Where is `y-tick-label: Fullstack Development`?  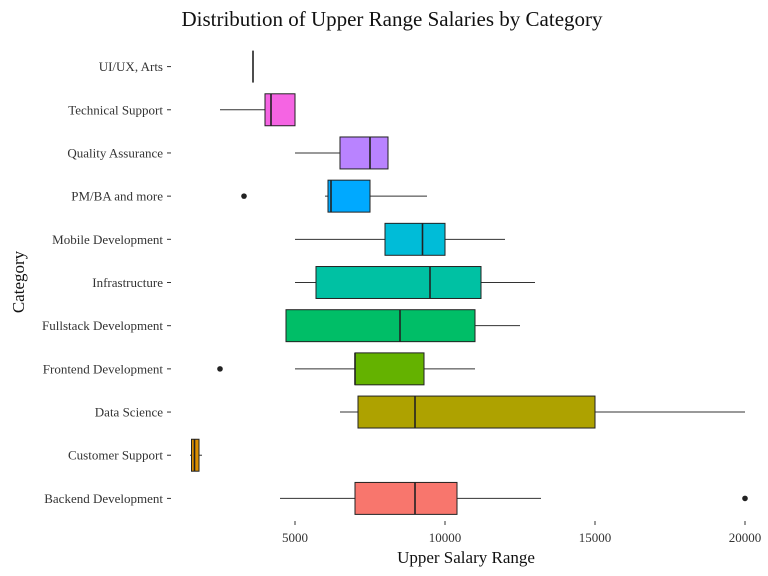 y-tick-label: Fullstack Development is located at coordinates (102, 325).